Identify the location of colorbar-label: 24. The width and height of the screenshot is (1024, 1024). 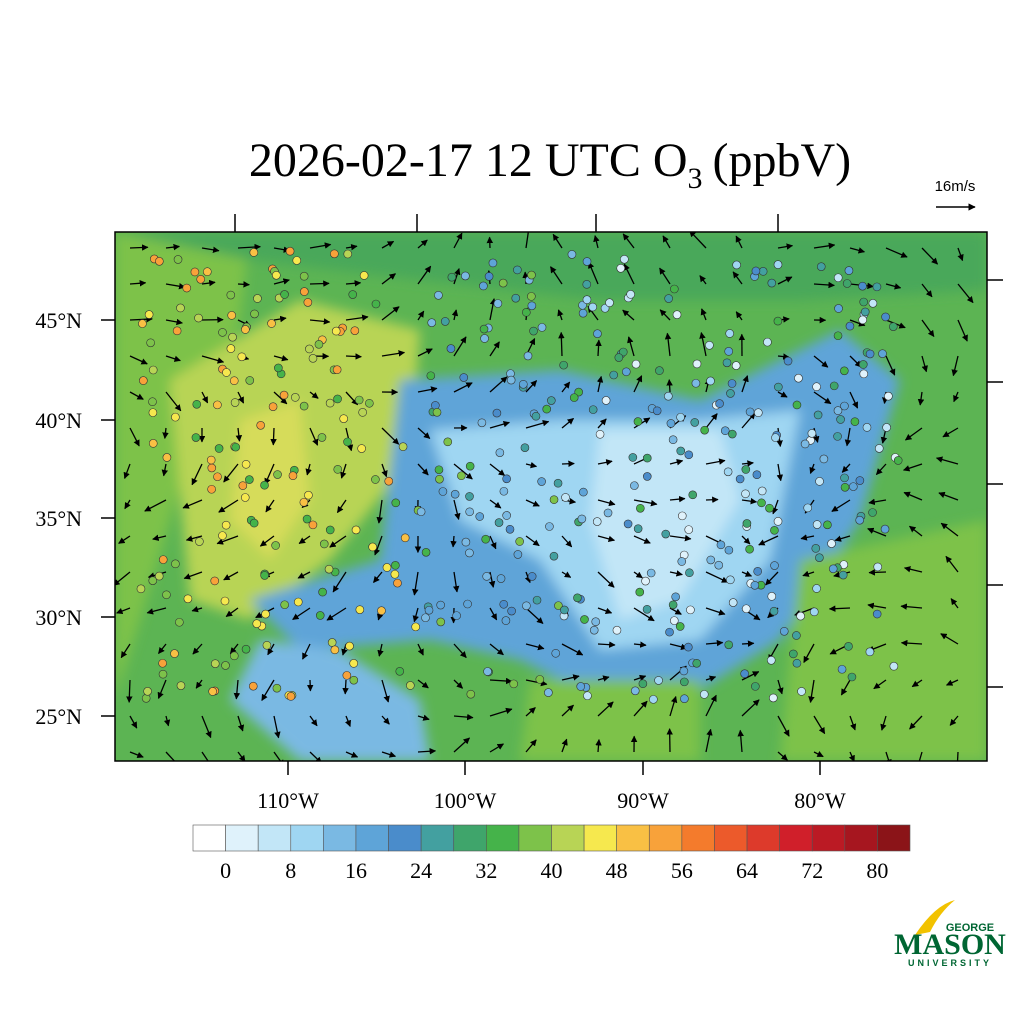
(421, 870).